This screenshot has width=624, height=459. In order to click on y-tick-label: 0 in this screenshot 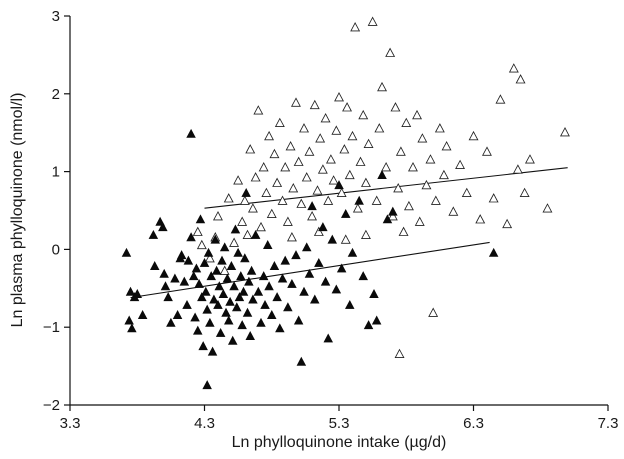, I will do `click(56, 249)`.